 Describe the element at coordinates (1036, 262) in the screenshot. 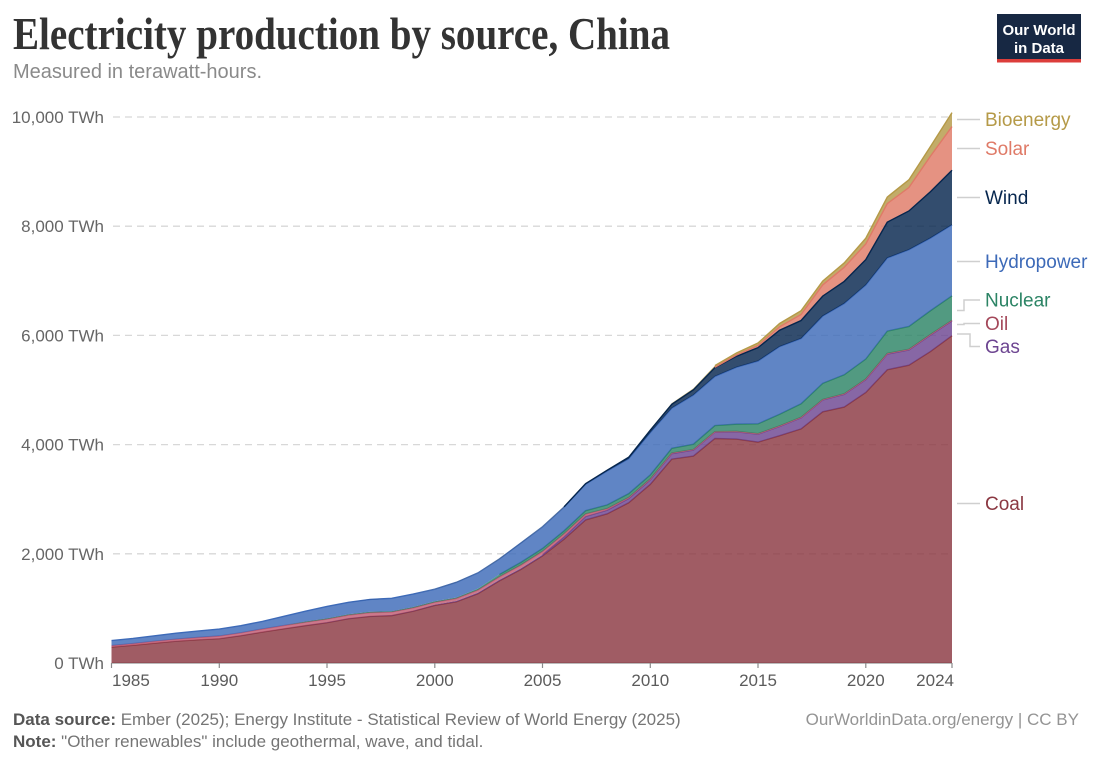

I see `svg-text: Hydropower` at that location.